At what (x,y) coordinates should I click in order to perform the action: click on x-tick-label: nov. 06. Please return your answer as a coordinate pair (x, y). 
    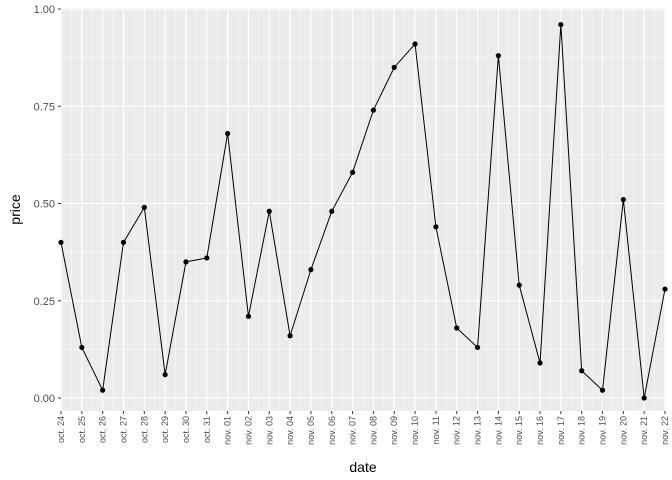
    Looking at the image, I should click on (332, 430).